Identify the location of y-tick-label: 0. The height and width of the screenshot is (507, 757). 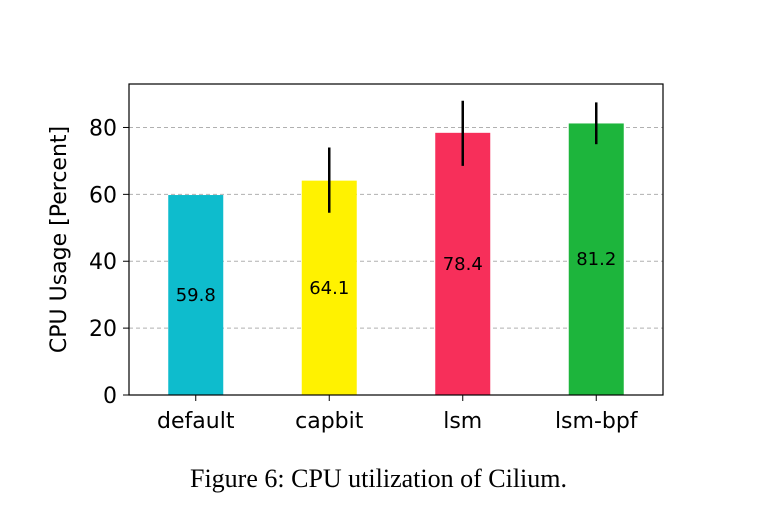
(110, 396).